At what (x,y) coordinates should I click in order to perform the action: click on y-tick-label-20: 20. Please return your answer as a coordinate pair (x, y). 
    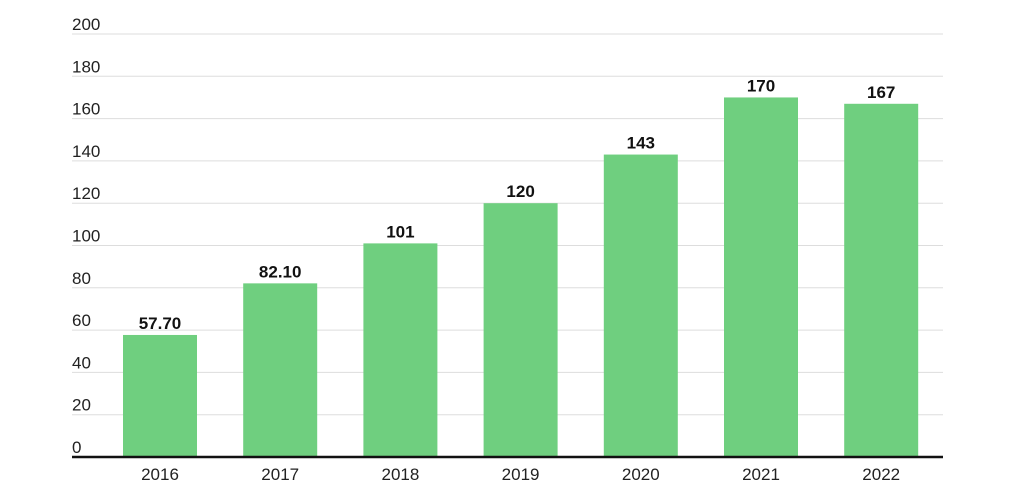
    Looking at the image, I should click on (81, 405).